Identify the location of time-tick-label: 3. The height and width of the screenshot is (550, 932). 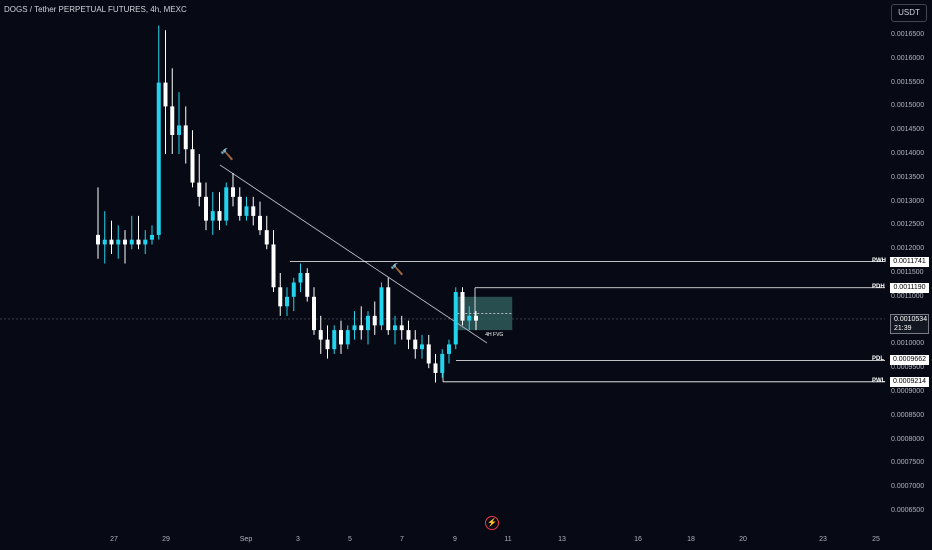
(298, 539).